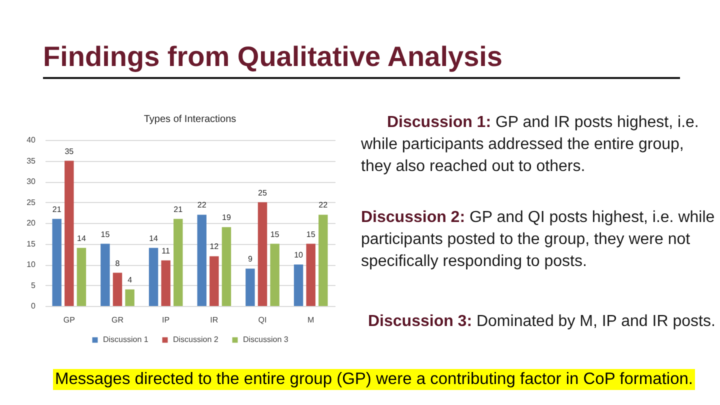 This screenshot has width=720, height=405. I want to click on data-label: 12, so click(215, 247).